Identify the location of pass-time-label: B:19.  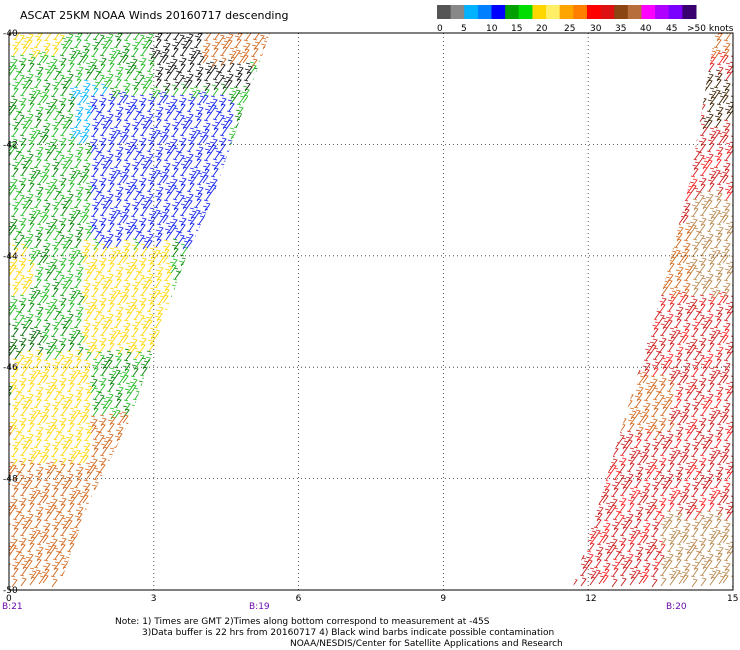
(259, 607).